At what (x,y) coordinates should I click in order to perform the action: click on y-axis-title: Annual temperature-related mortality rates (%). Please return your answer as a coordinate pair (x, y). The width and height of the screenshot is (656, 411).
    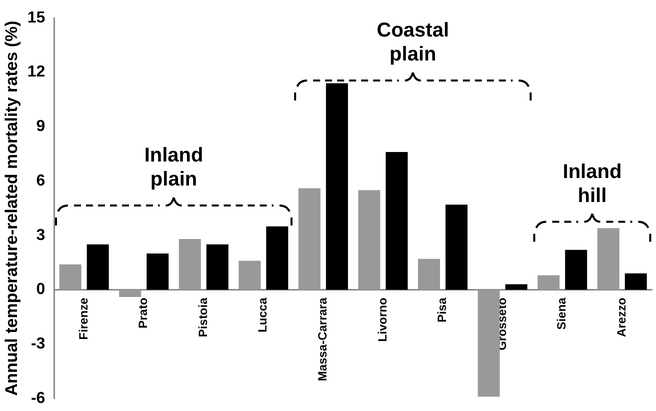
    Looking at the image, I should click on (11, 208).